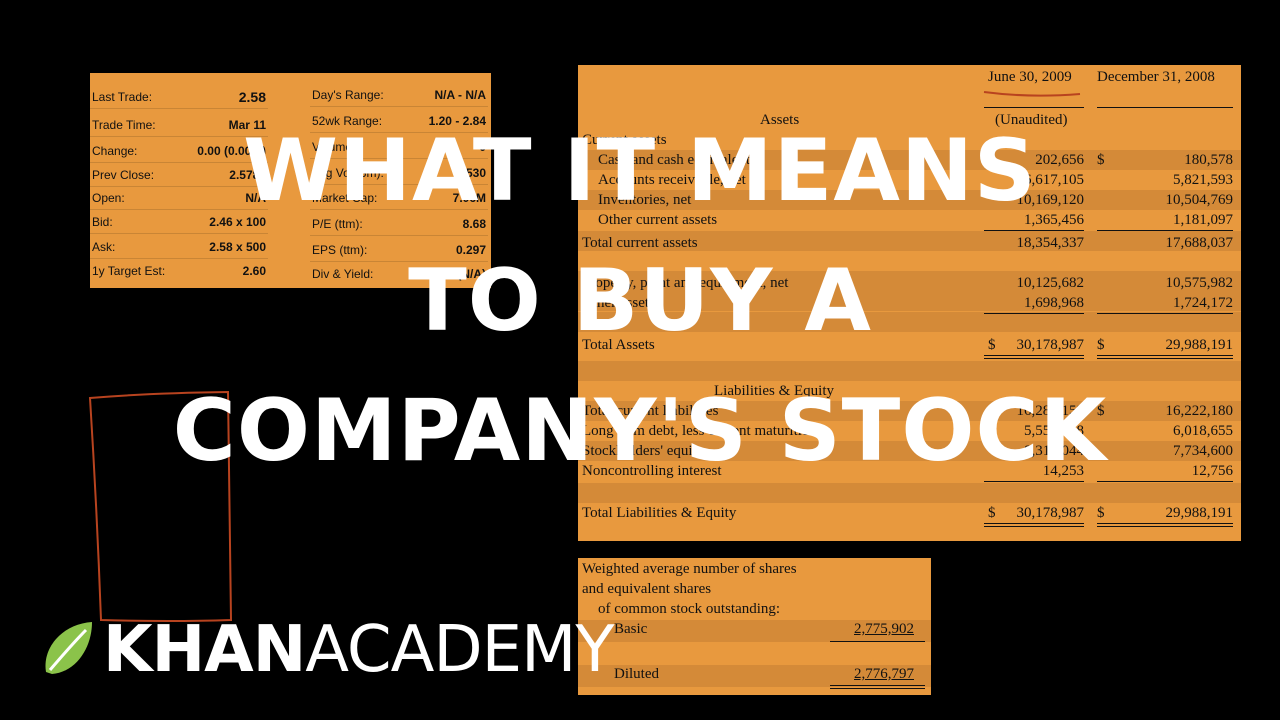  I want to click on quote-row: Ask: 2.58 x 500, so click(179, 247).